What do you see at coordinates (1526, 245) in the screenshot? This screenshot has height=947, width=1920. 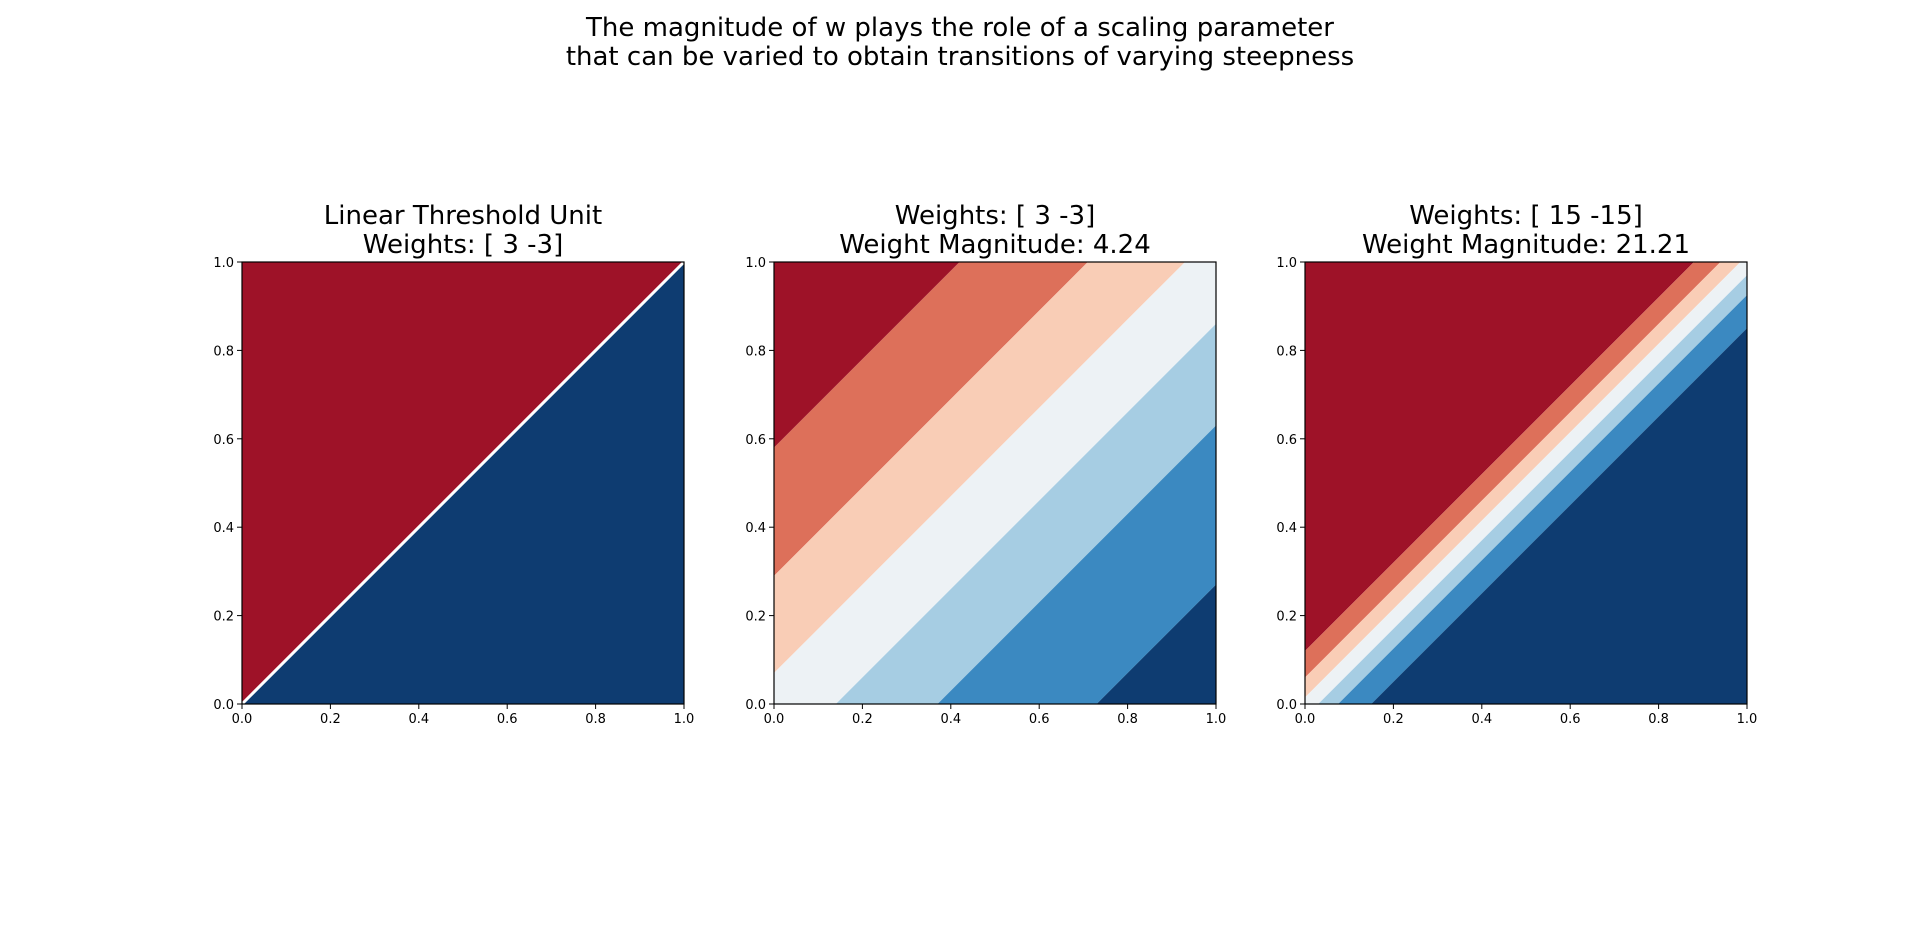 I see `panel-title-line-2: Weight Magnitude: 21.21` at bounding box center [1526, 245].